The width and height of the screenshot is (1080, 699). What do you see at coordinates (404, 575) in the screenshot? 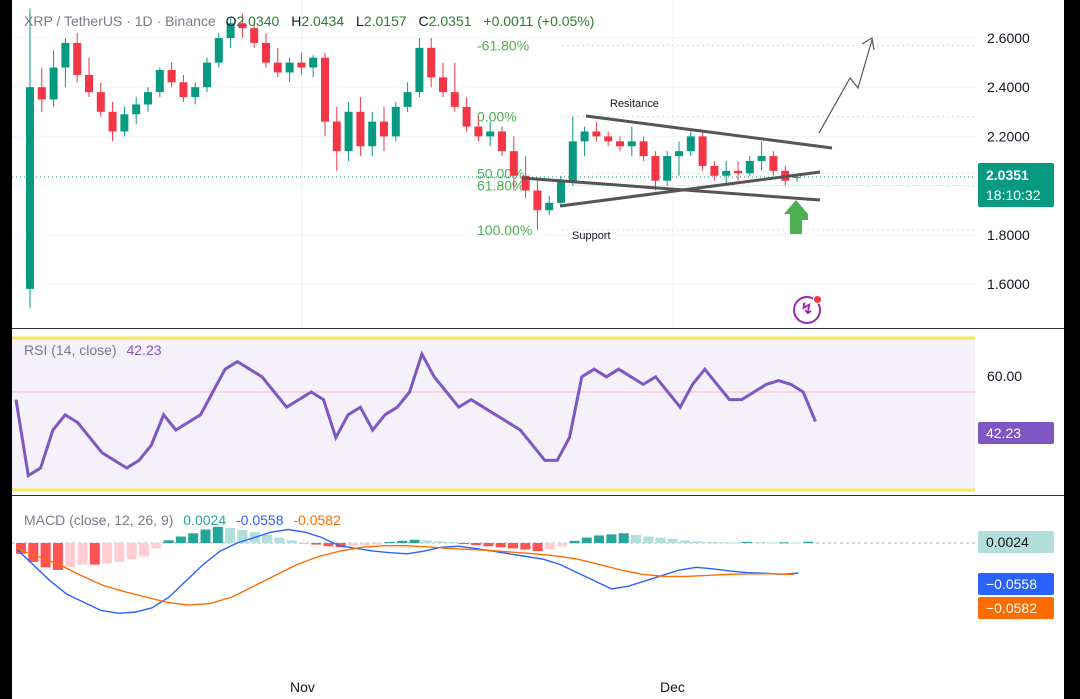
I see `signal-line` at bounding box center [404, 575].